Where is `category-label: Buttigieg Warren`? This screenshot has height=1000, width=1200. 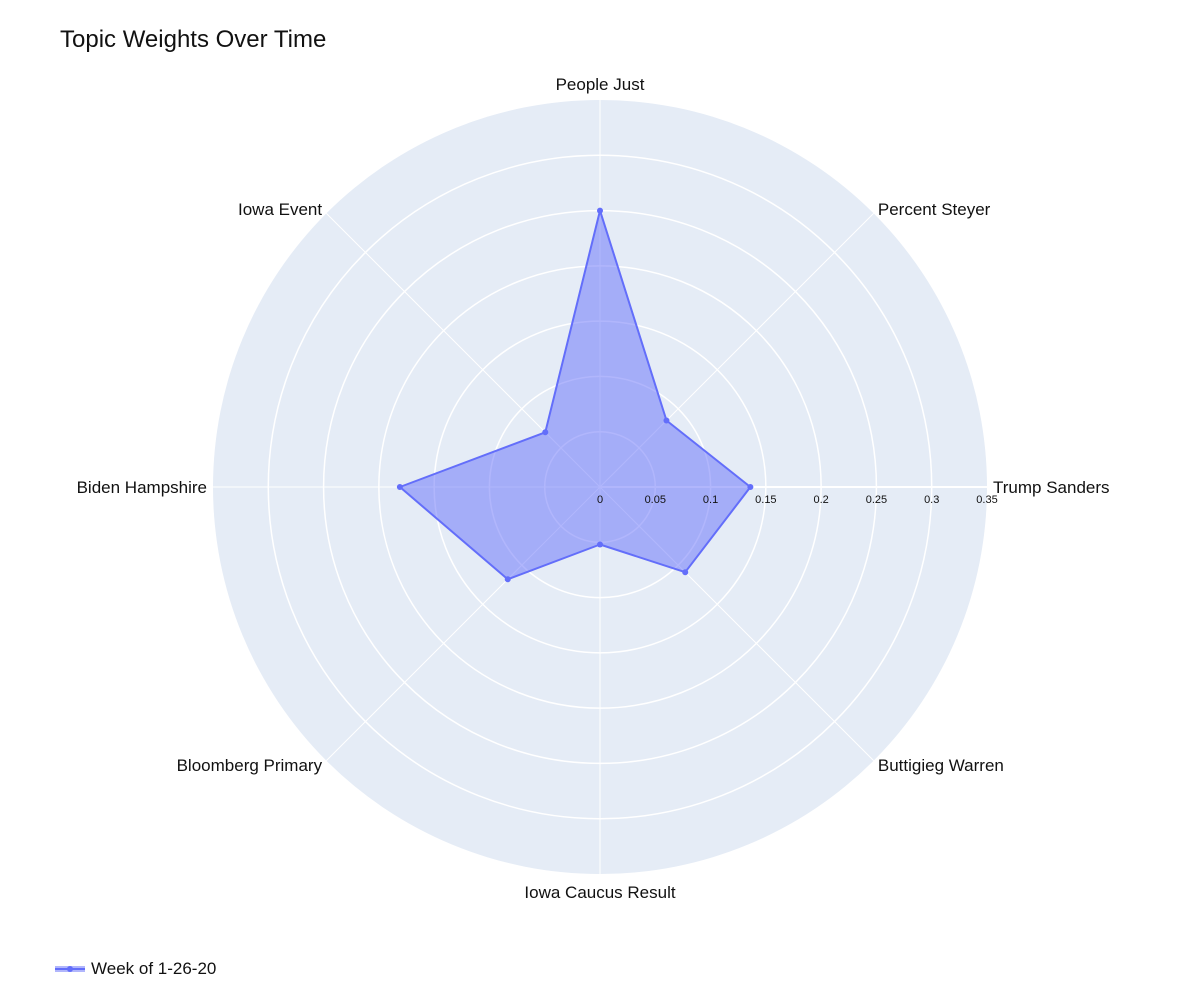 category-label: Buttigieg Warren is located at coordinates (941, 765).